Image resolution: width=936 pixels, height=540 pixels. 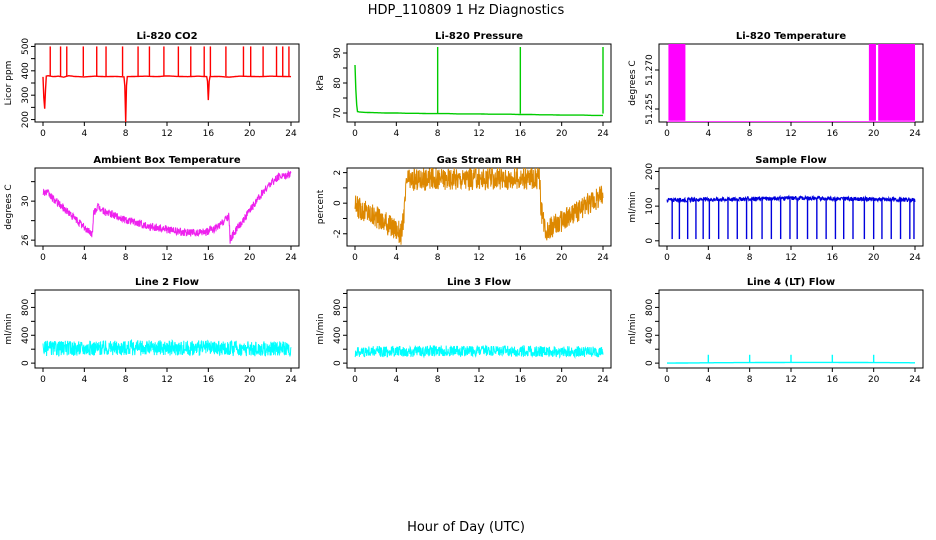 I want to click on panel-5: Gas Stream RH 0 4 8 12 16 20 24 -2 0 2 percent, so click(x=464, y=209).